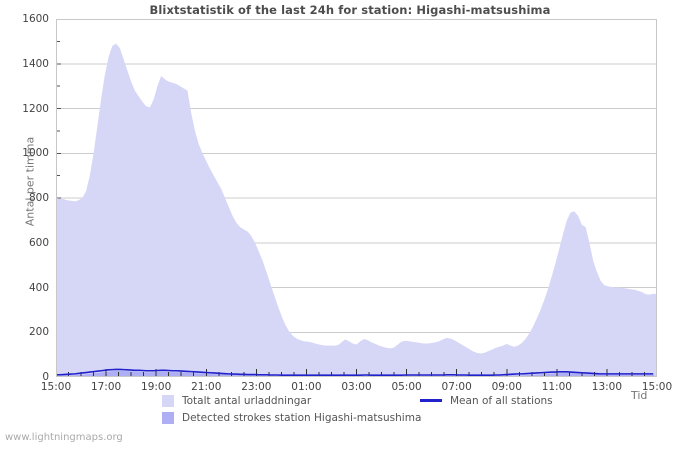 This screenshot has width=700, height=450. I want to click on y-tick-label: 1600, so click(35, 19).